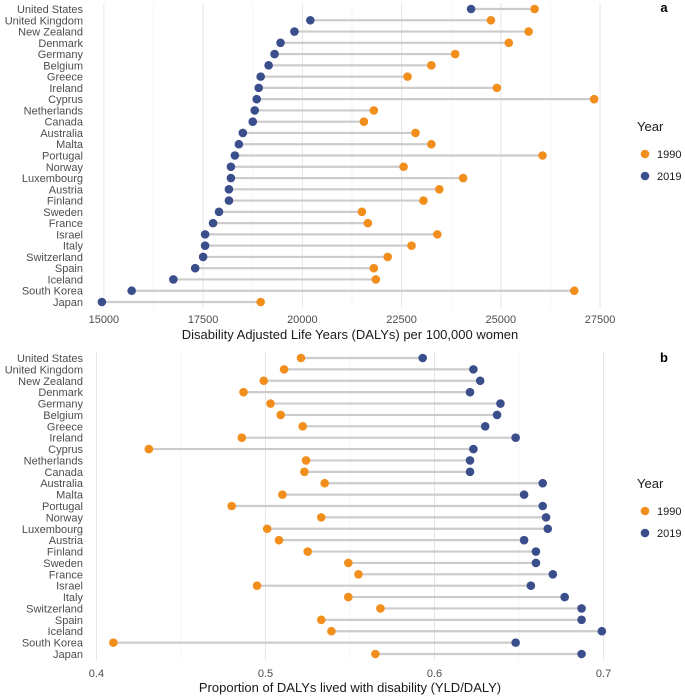  I want to click on country-label-a-netherlands: Netherlands, so click(54, 111).